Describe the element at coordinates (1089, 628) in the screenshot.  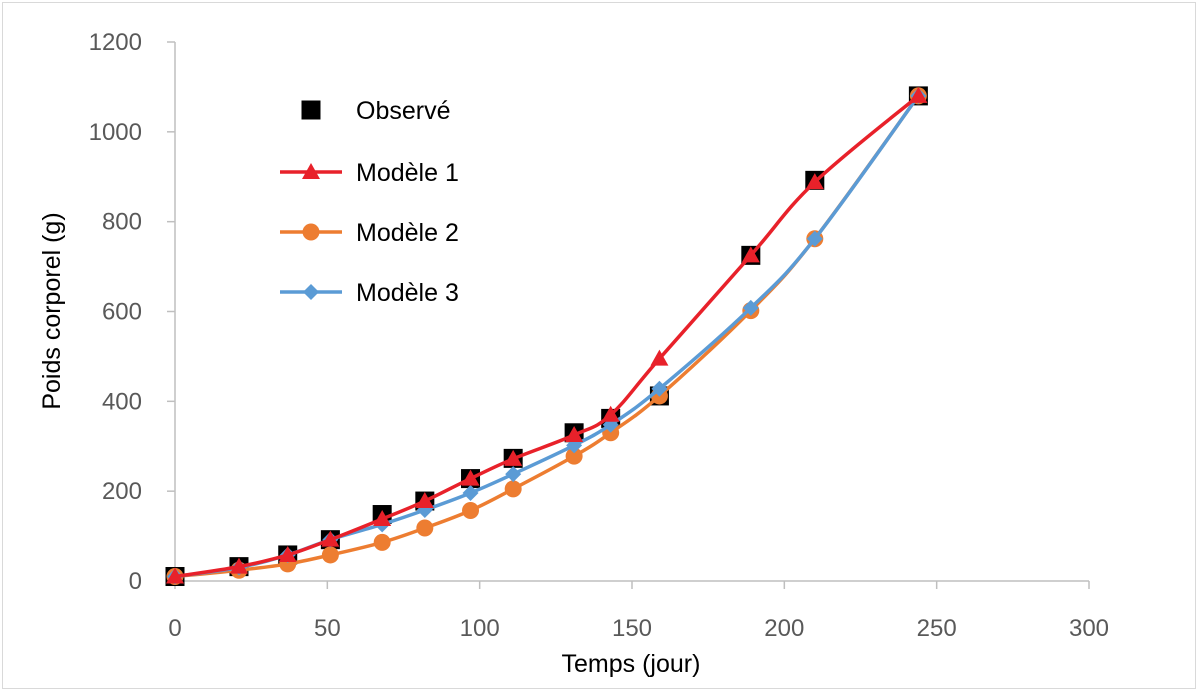
I see `x-tick-label: 300` at that location.